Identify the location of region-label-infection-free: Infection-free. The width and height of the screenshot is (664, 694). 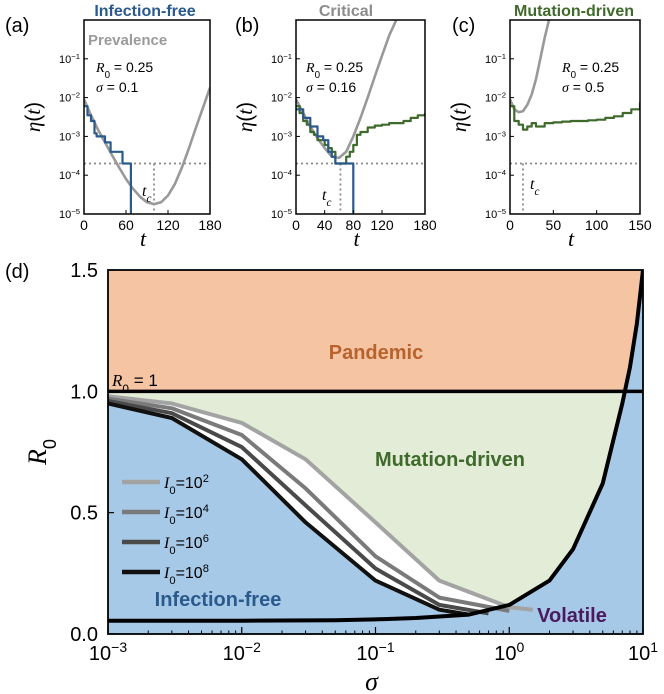
(218, 600).